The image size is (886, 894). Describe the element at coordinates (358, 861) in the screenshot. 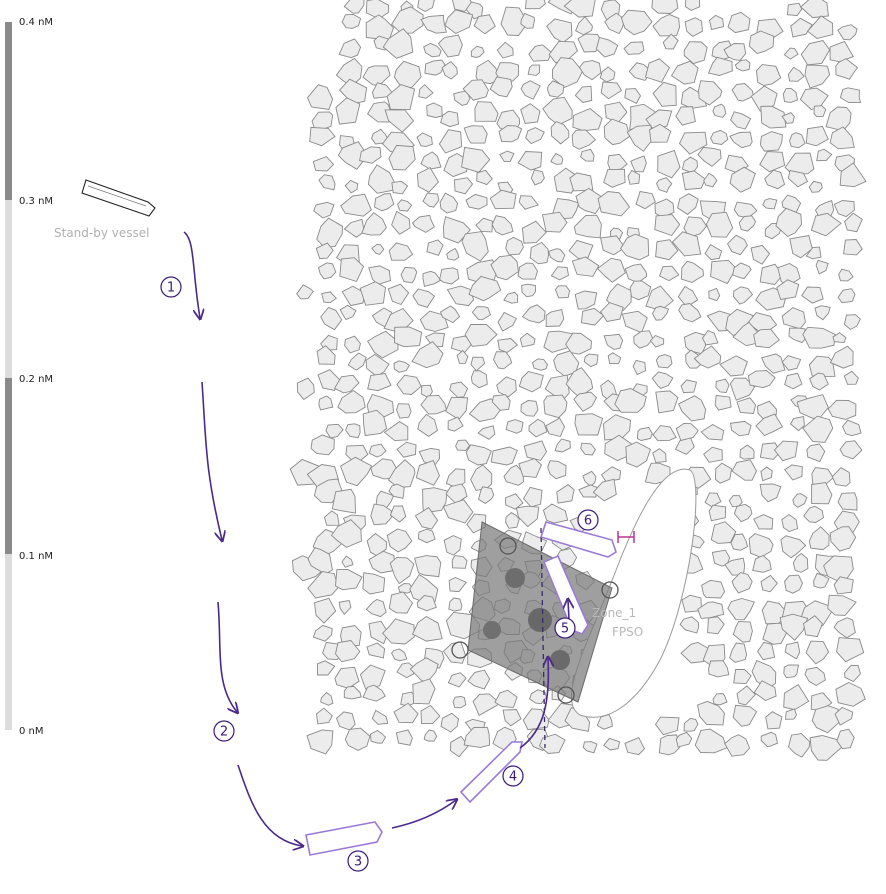

I see `step-marker-3: 3` at that location.